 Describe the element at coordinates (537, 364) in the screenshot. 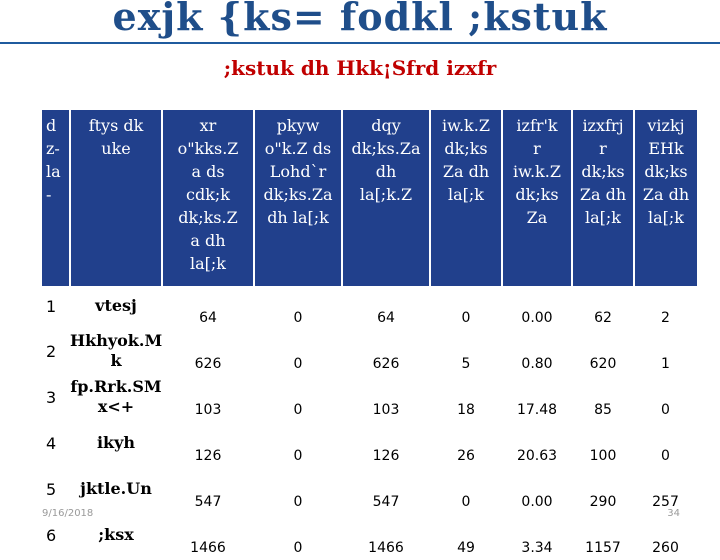

I see `cell-value: 0.80` at that location.